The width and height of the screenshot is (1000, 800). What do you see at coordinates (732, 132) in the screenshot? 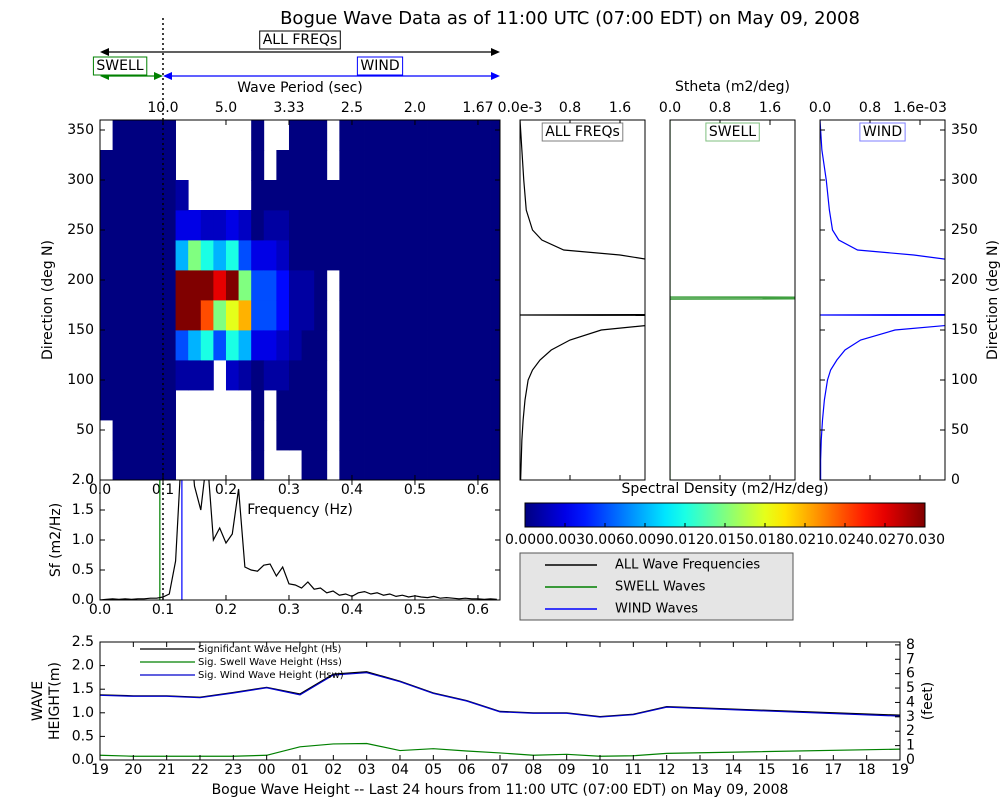
I see `panel-label: SWELL` at bounding box center [732, 132].